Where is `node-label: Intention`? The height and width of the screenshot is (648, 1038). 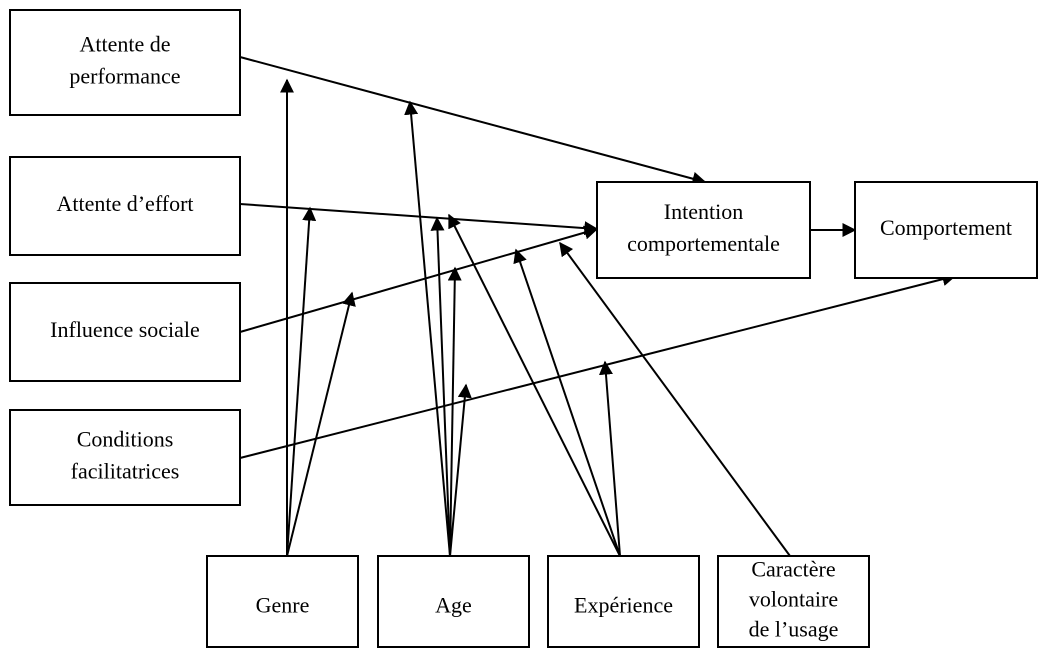
node-label: Intention is located at coordinates (703, 211).